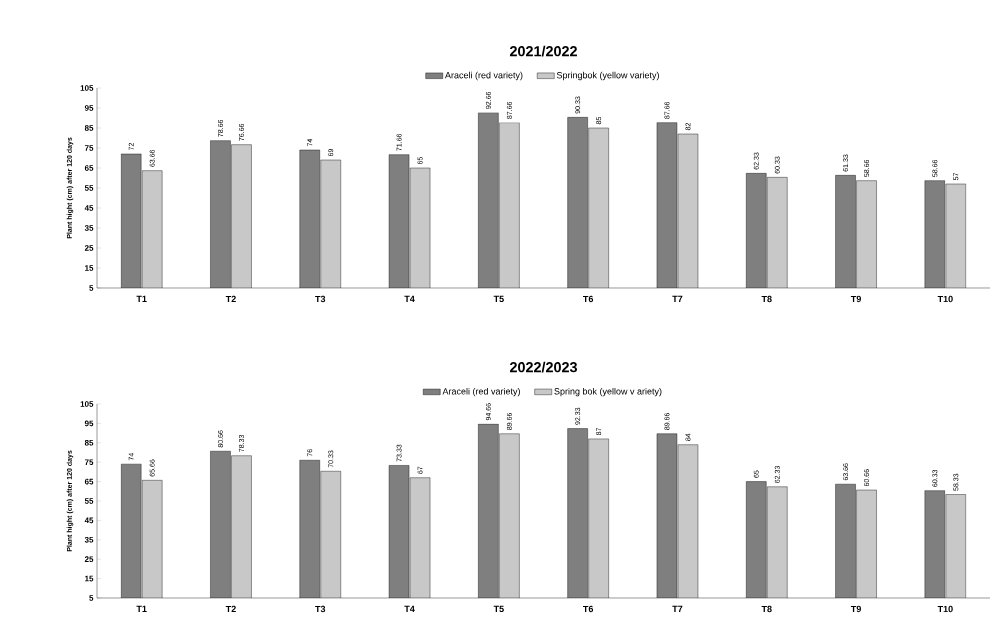  Describe the element at coordinates (607, 76) in the screenshot. I see `legend-label: Springbok (yellow variety)` at that location.